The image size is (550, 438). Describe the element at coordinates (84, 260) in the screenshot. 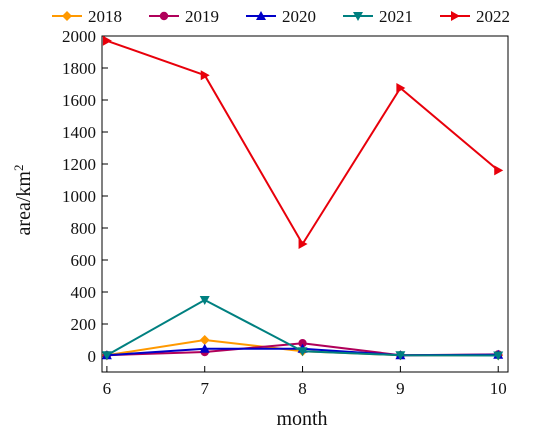

I see `y-tick-label: 600` at that location.